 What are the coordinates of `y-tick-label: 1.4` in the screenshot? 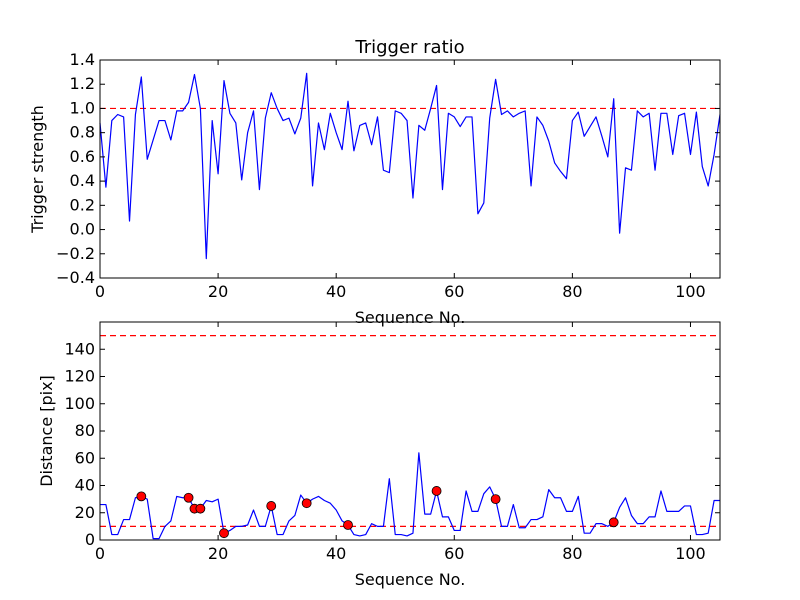 It's located at (82, 59).